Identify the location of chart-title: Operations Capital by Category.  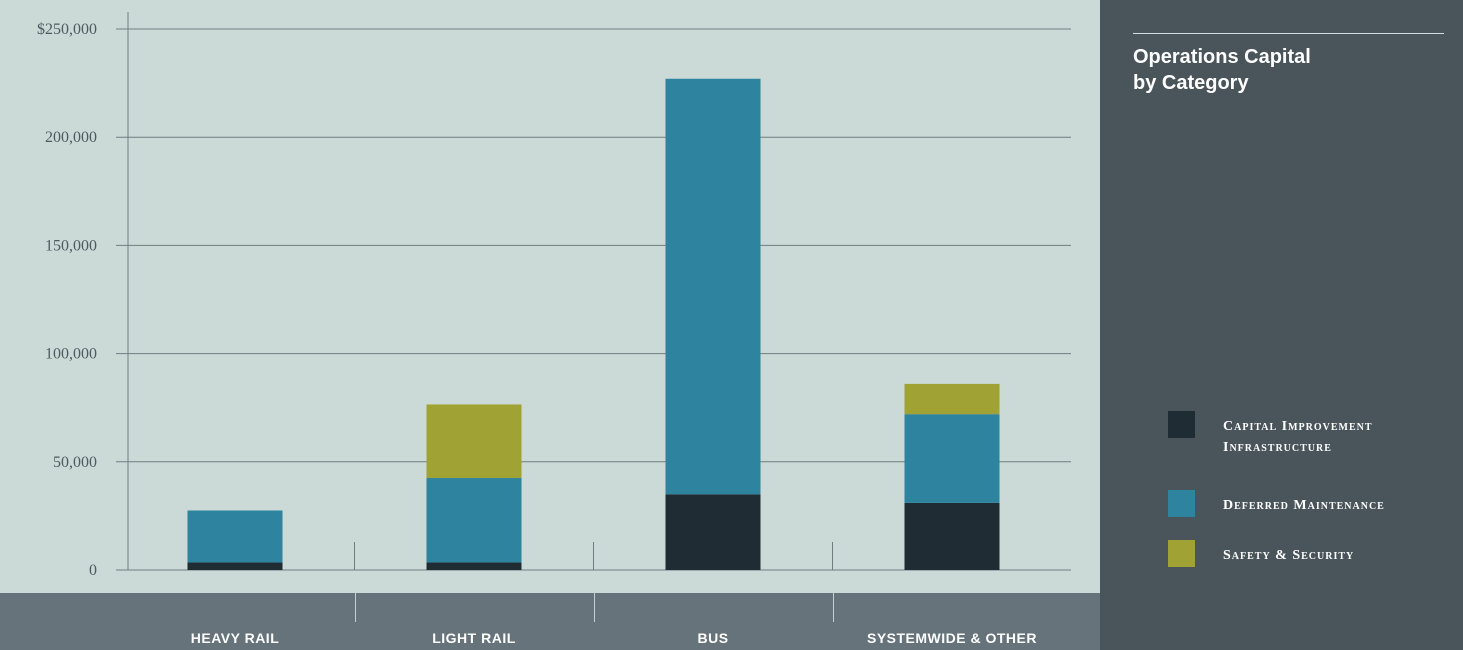
(1283, 70).